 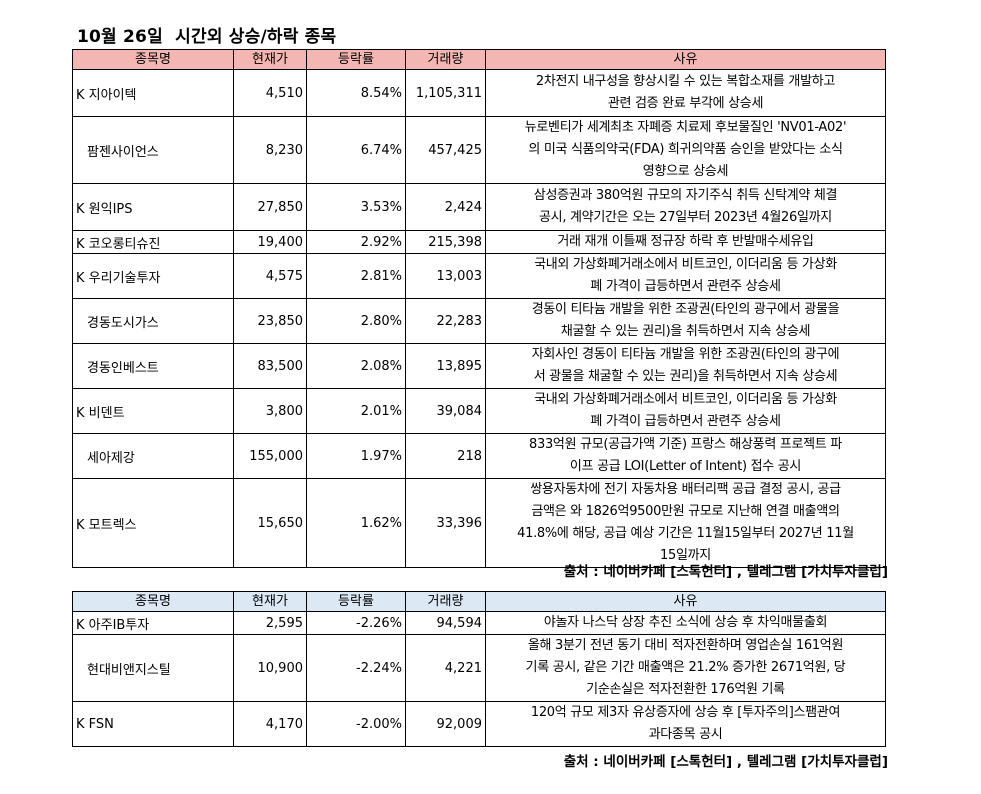 What do you see at coordinates (356, 724) in the screenshot?
I see `change-cell: -2.00%` at bounding box center [356, 724].